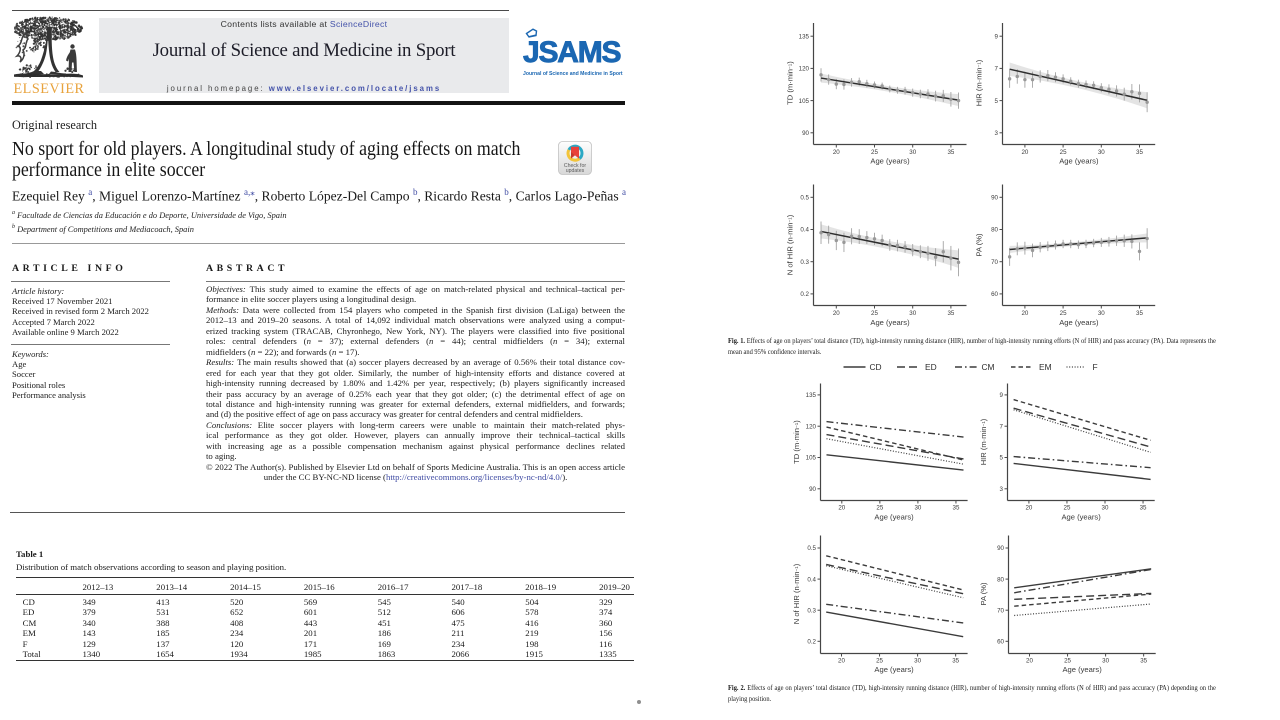 The image size is (1280, 720). What do you see at coordinates (876, 367) in the screenshot?
I see `svg-text: CD` at bounding box center [876, 367].